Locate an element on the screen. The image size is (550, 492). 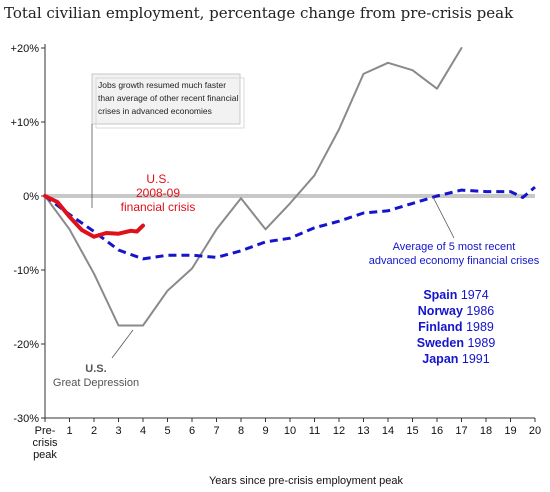
x-tick-label: 9 is located at coordinates (265, 431).